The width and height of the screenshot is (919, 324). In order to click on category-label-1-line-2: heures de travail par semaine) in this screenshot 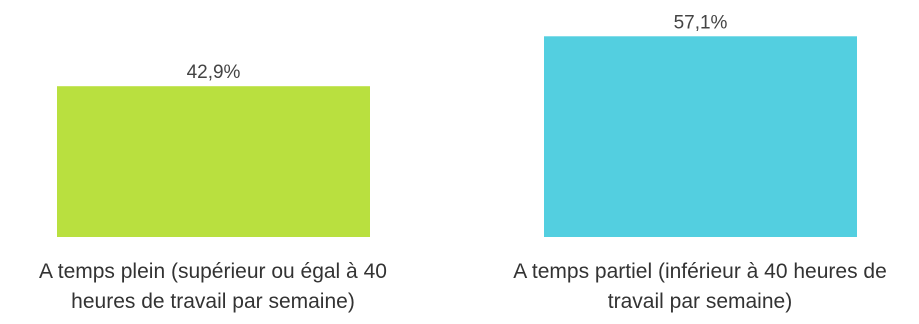, I will do `click(213, 301)`.